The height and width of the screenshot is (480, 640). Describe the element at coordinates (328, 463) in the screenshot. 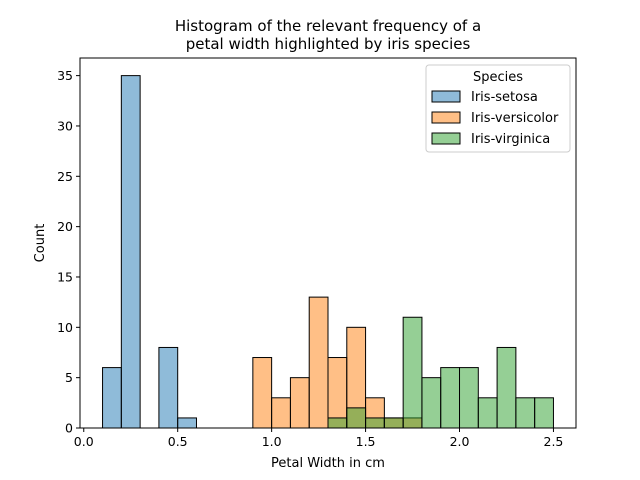

I see `x-axis-label: Petal Width in cm` at that location.